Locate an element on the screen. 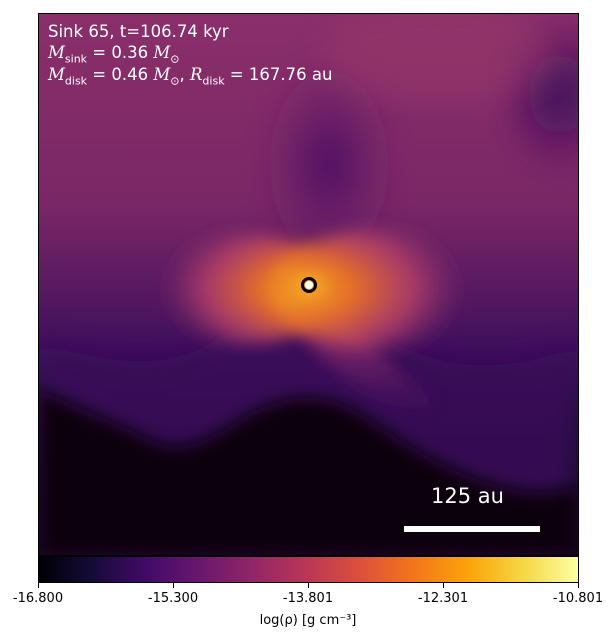 This screenshot has height=644, width=615. colorbar-tick-label: -12.301 is located at coordinates (443, 598).